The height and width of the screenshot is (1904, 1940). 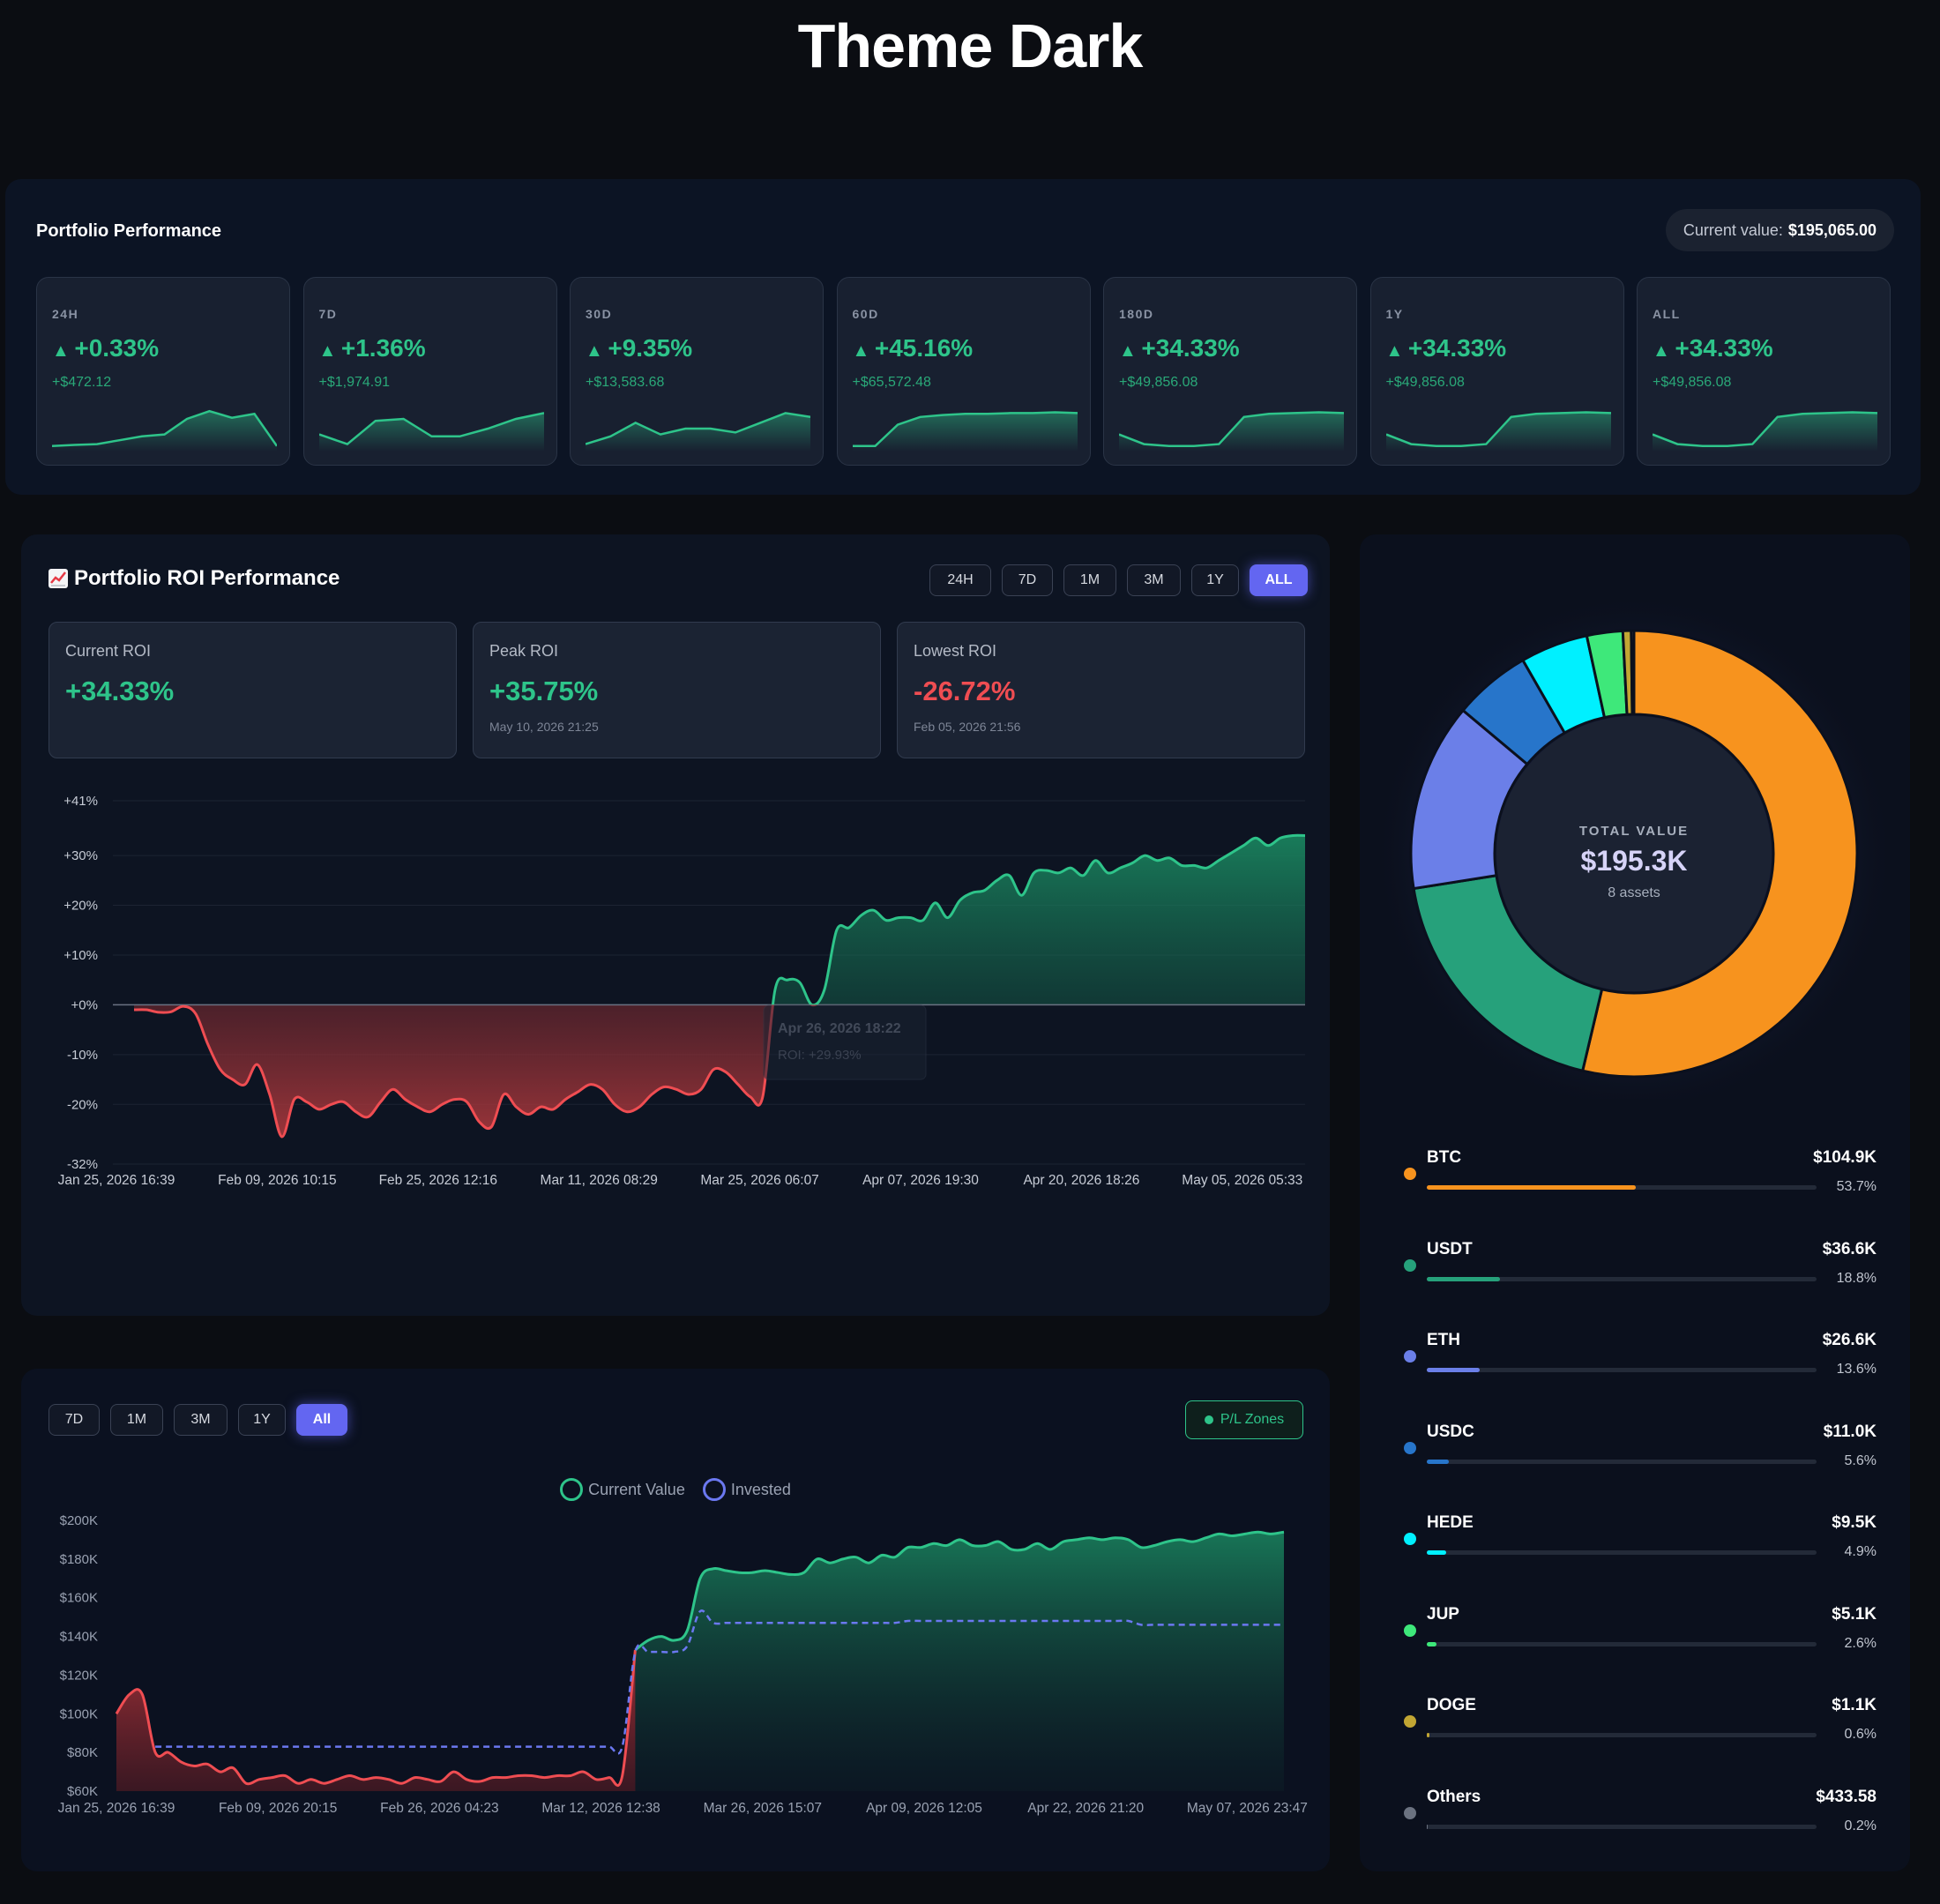 What do you see at coordinates (1854, 1522) in the screenshot?
I see `asset-value: $9.5K` at bounding box center [1854, 1522].